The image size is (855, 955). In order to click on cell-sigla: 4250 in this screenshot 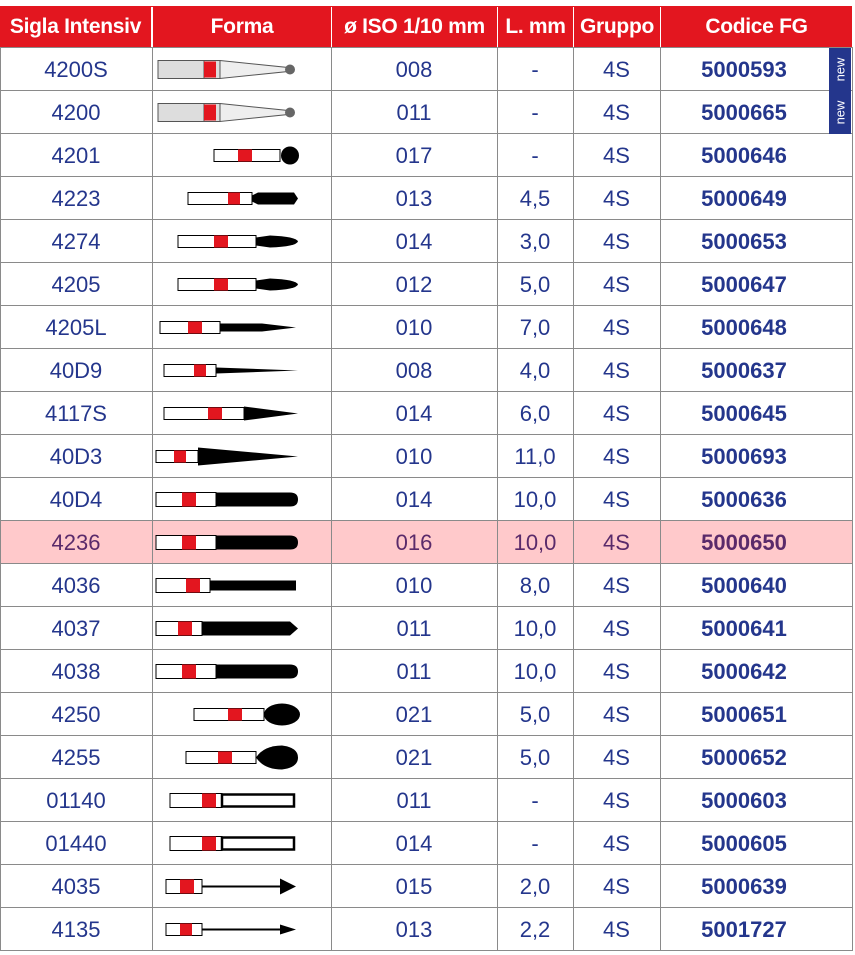, I will do `click(76, 714)`.